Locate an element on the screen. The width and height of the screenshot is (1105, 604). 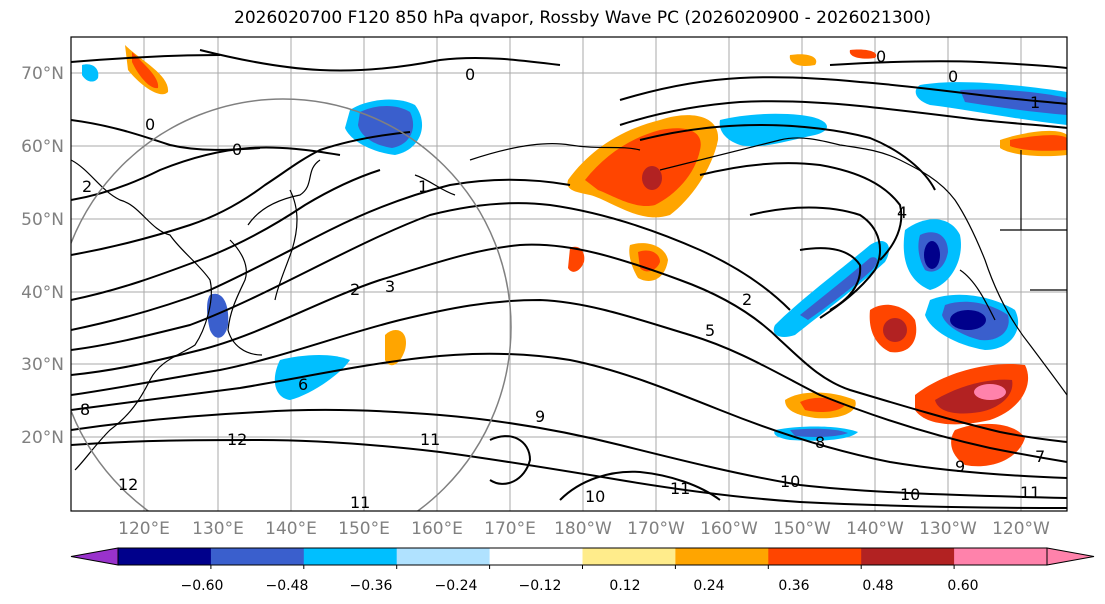
colorbar is located at coordinates (582, 558).